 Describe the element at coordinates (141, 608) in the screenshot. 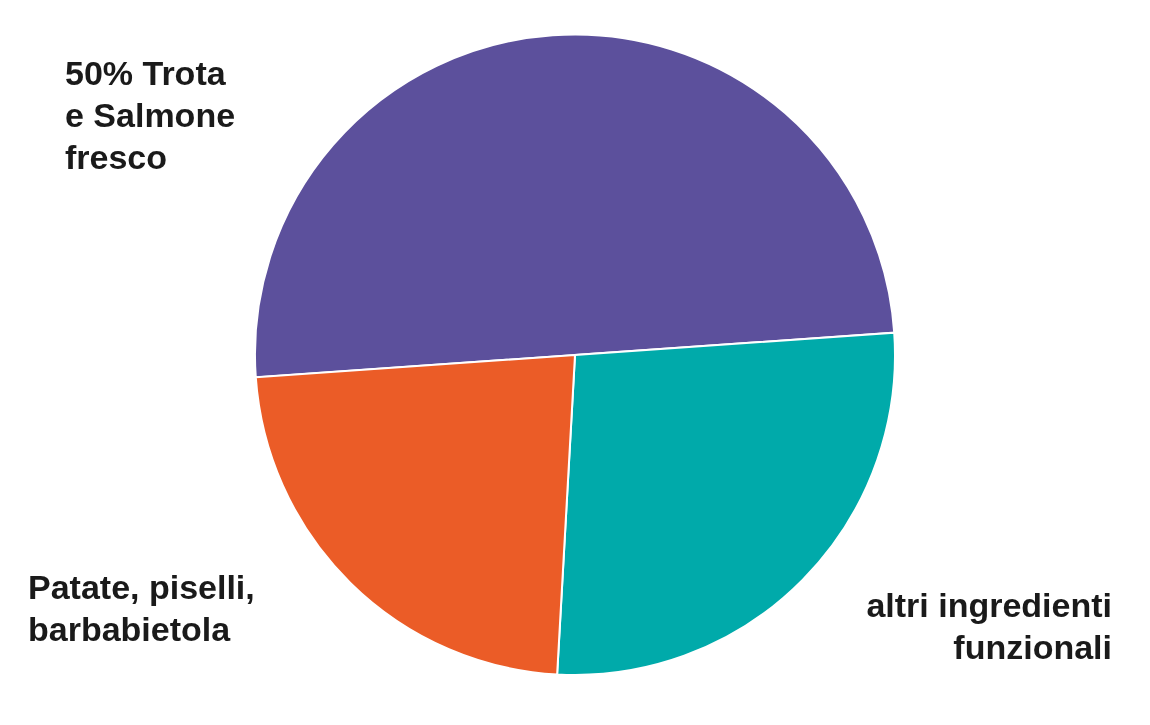

I see `slice-label: Patate, piselli, barbabietola` at that location.